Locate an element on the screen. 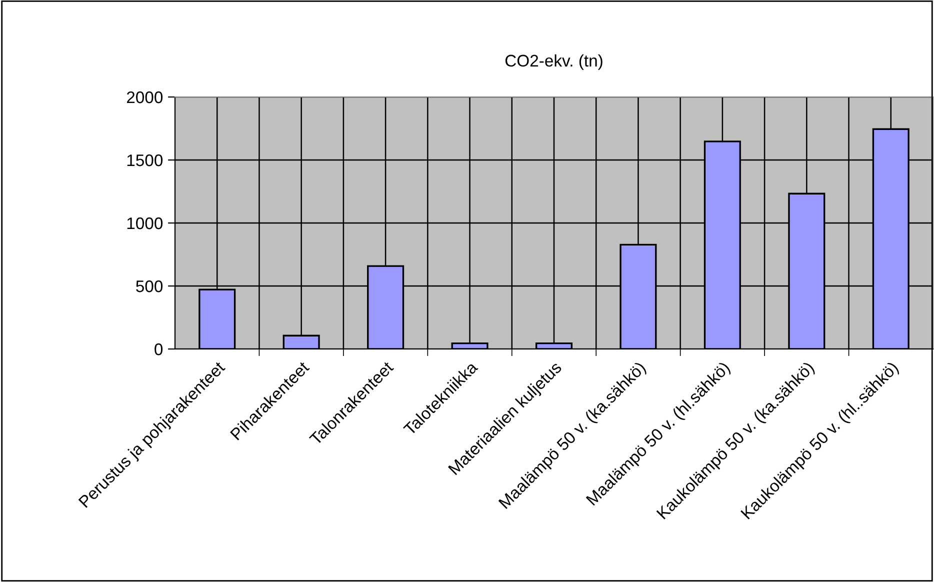  y-tick-label: 1500 is located at coordinates (145, 160).